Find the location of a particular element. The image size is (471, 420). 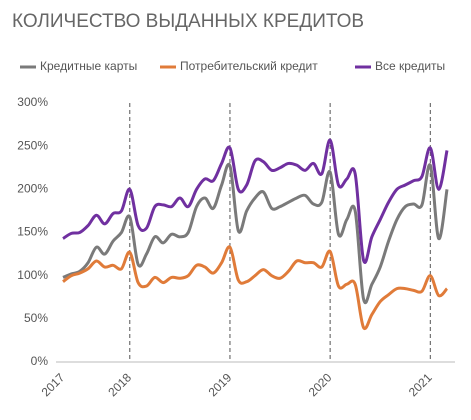

x-tick-label: 2018 is located at coordinates (119, 384).